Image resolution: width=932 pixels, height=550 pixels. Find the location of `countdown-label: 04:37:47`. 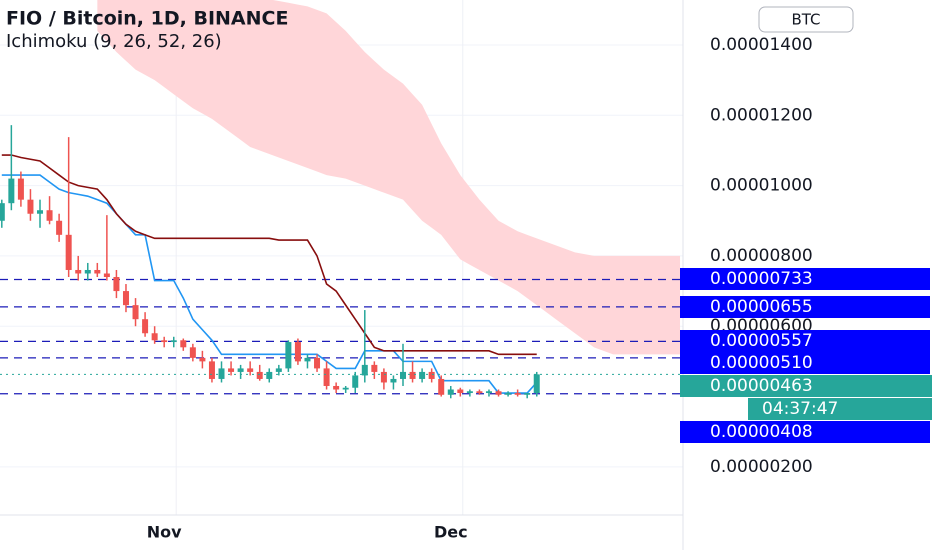

countdown-label: 04:37:47 is located at coordinates (800, 409).